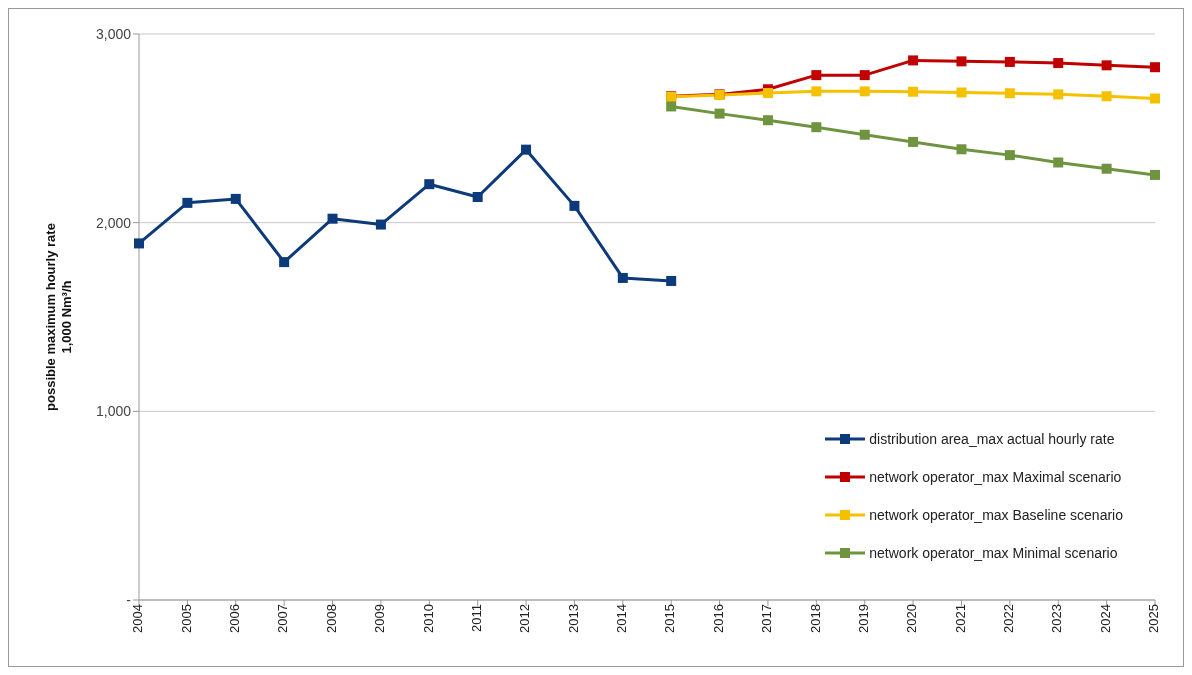 The image size is (1192, 675). I want to click on y-tick-label: 3,000, so click(113, 33).